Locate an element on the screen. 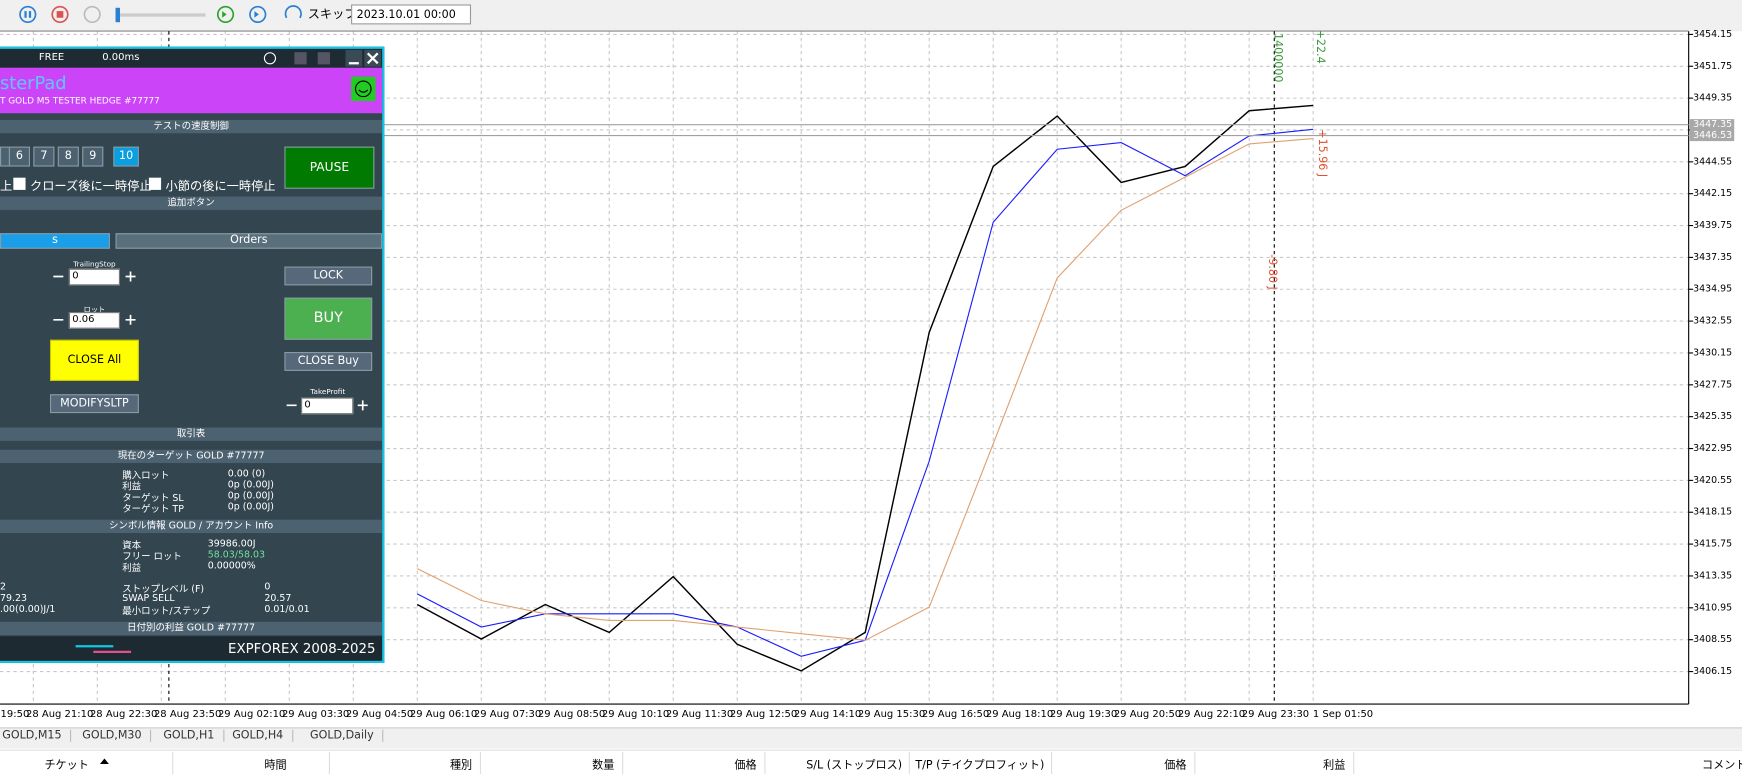 Image resolution: width=1742 pixels, height=774 pixels. sort-arrow is located at coordinates (104, 761).